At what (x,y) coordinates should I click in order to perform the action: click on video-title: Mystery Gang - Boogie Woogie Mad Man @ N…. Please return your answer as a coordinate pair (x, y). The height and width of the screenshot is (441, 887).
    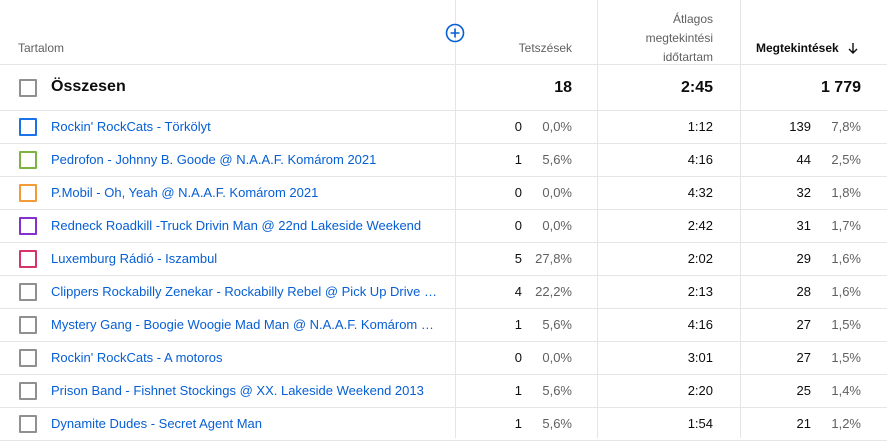
    Looking at the image, I should click on (246, 324).